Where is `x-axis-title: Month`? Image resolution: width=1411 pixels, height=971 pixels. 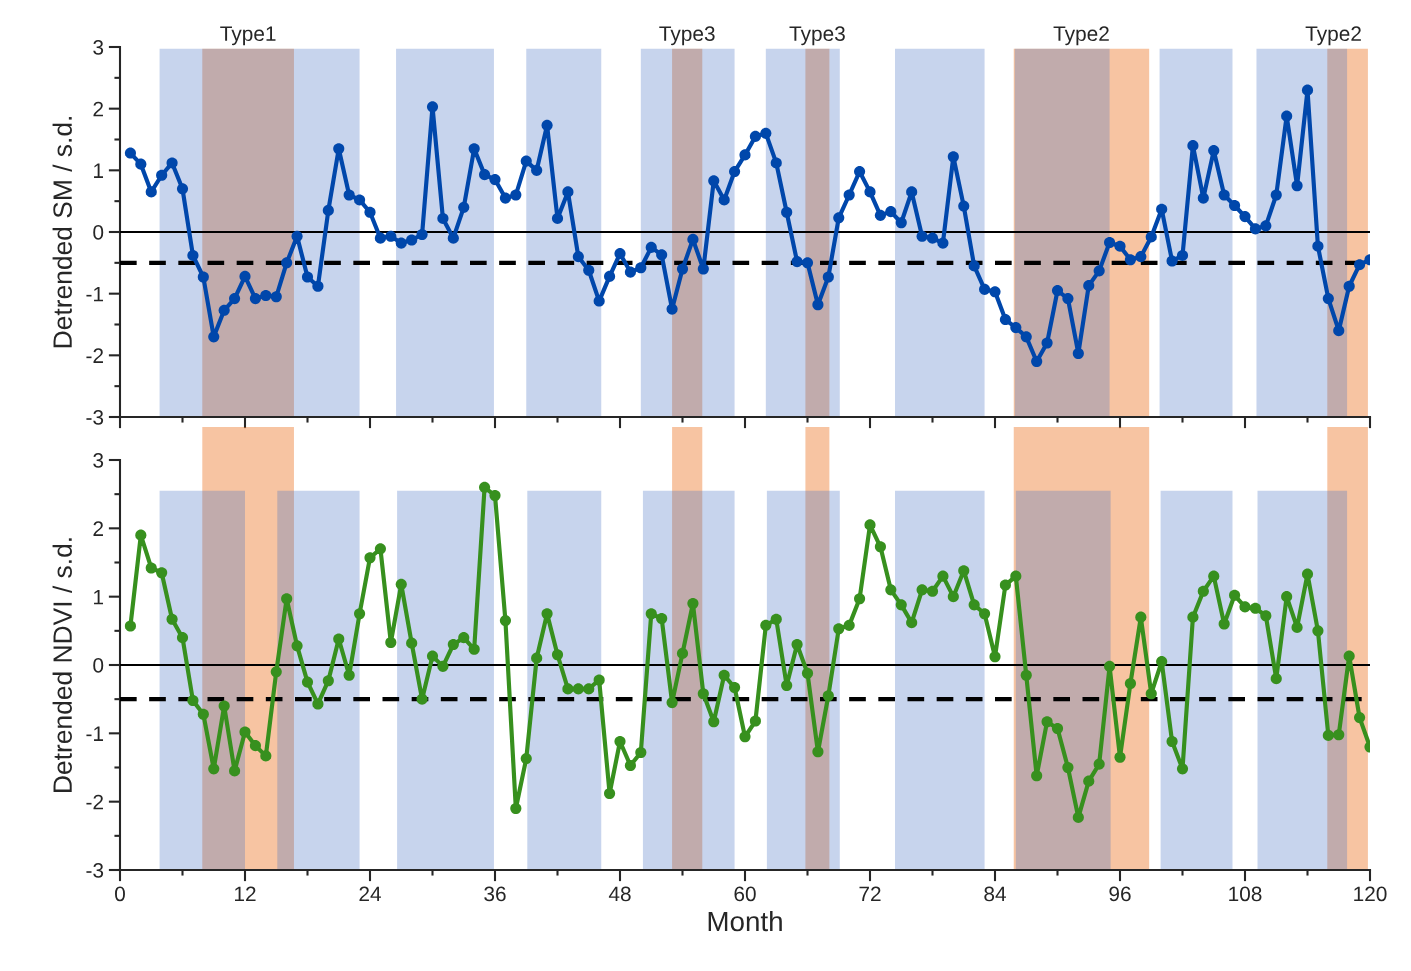
x-axis-title: Month is located at coordinates (745, 921).